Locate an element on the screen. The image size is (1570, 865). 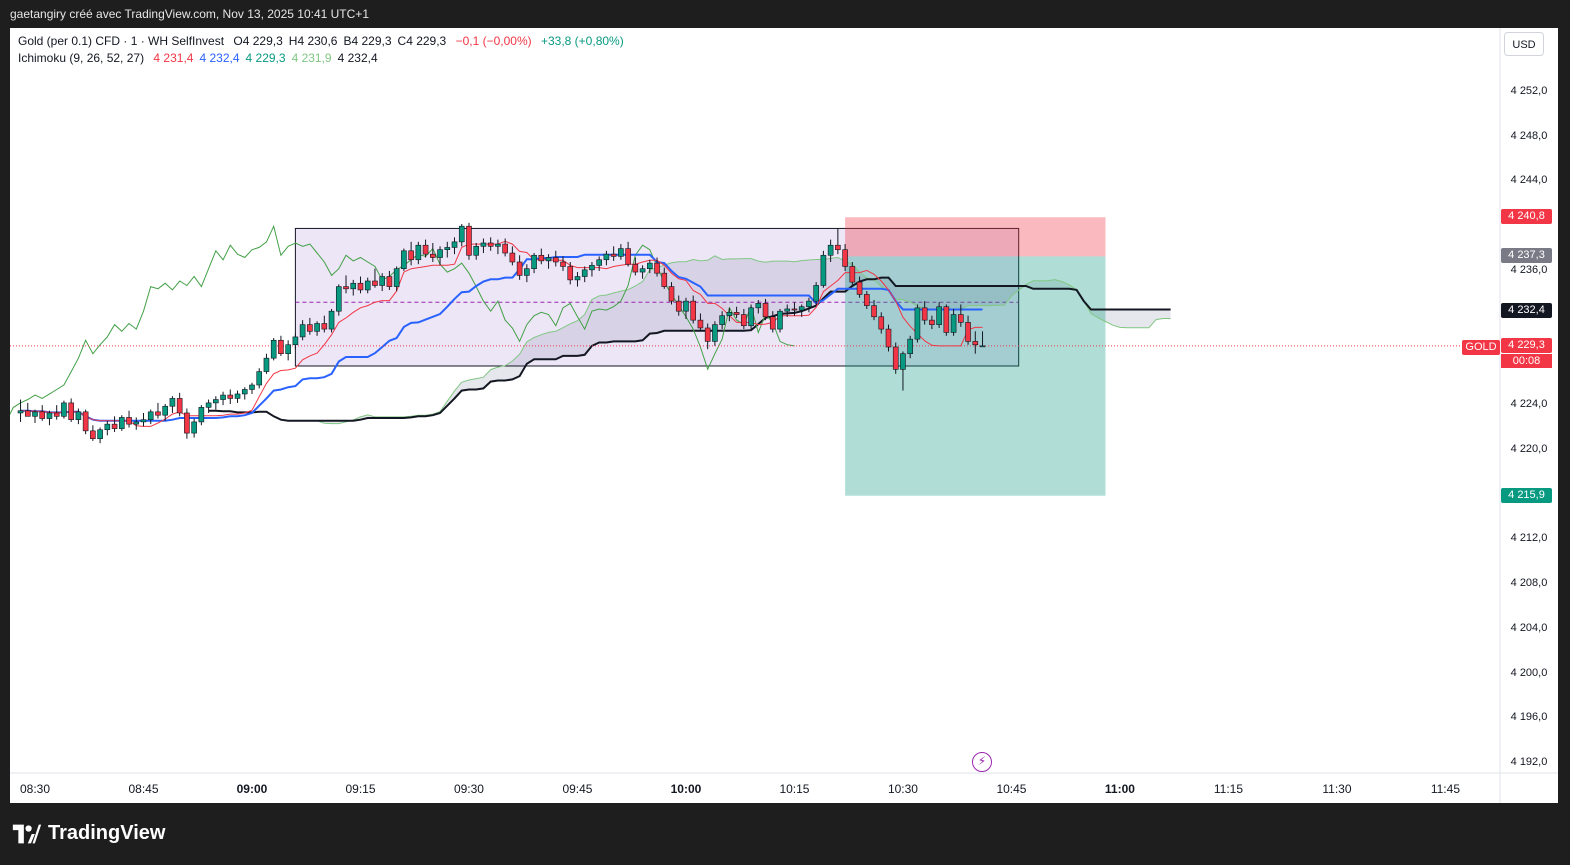
senkou-span-a-line is located at coordinates (689, 340).